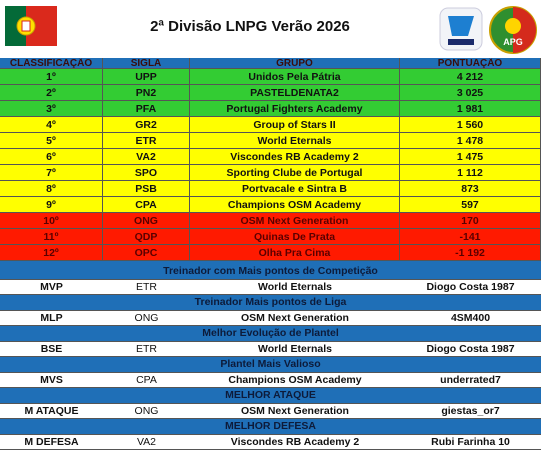 This screenshot has height=450, width=541. Describe the element at coordinates (270, 365) in the screenshot. I see `award-title: Plantel Mais Valioso` at that location.